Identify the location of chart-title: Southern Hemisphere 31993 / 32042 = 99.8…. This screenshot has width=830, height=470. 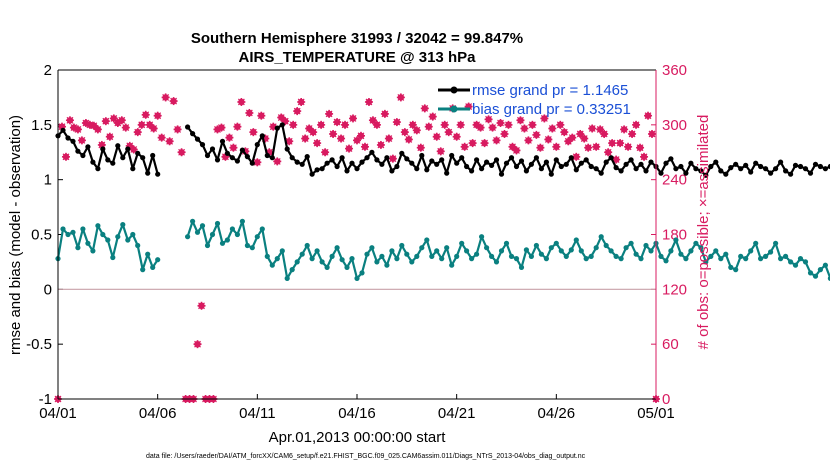
(357, 38).